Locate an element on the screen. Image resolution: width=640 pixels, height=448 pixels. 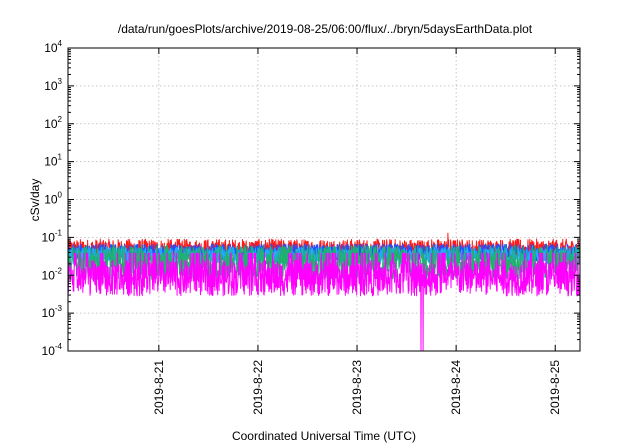
x-tick-label: 2019-8-21 is located at coordinates (159, 387).